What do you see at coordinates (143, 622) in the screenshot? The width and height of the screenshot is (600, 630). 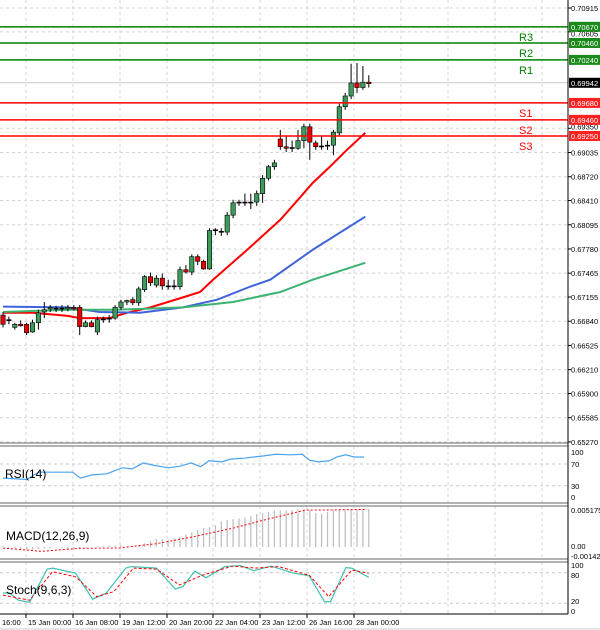 I see `time-tick-label: 19 Jan 12:00` at bounding box center [143, 622].